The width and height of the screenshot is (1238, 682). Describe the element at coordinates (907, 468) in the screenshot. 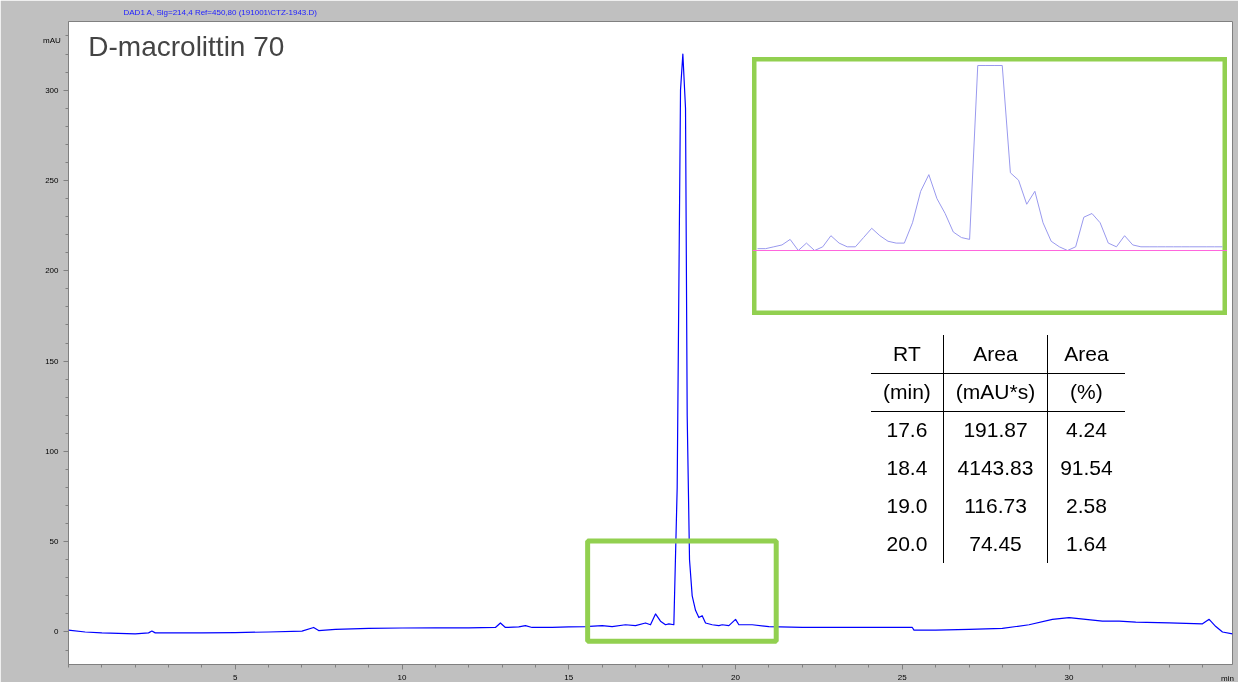

I see `annotation: 18.4` at that location.